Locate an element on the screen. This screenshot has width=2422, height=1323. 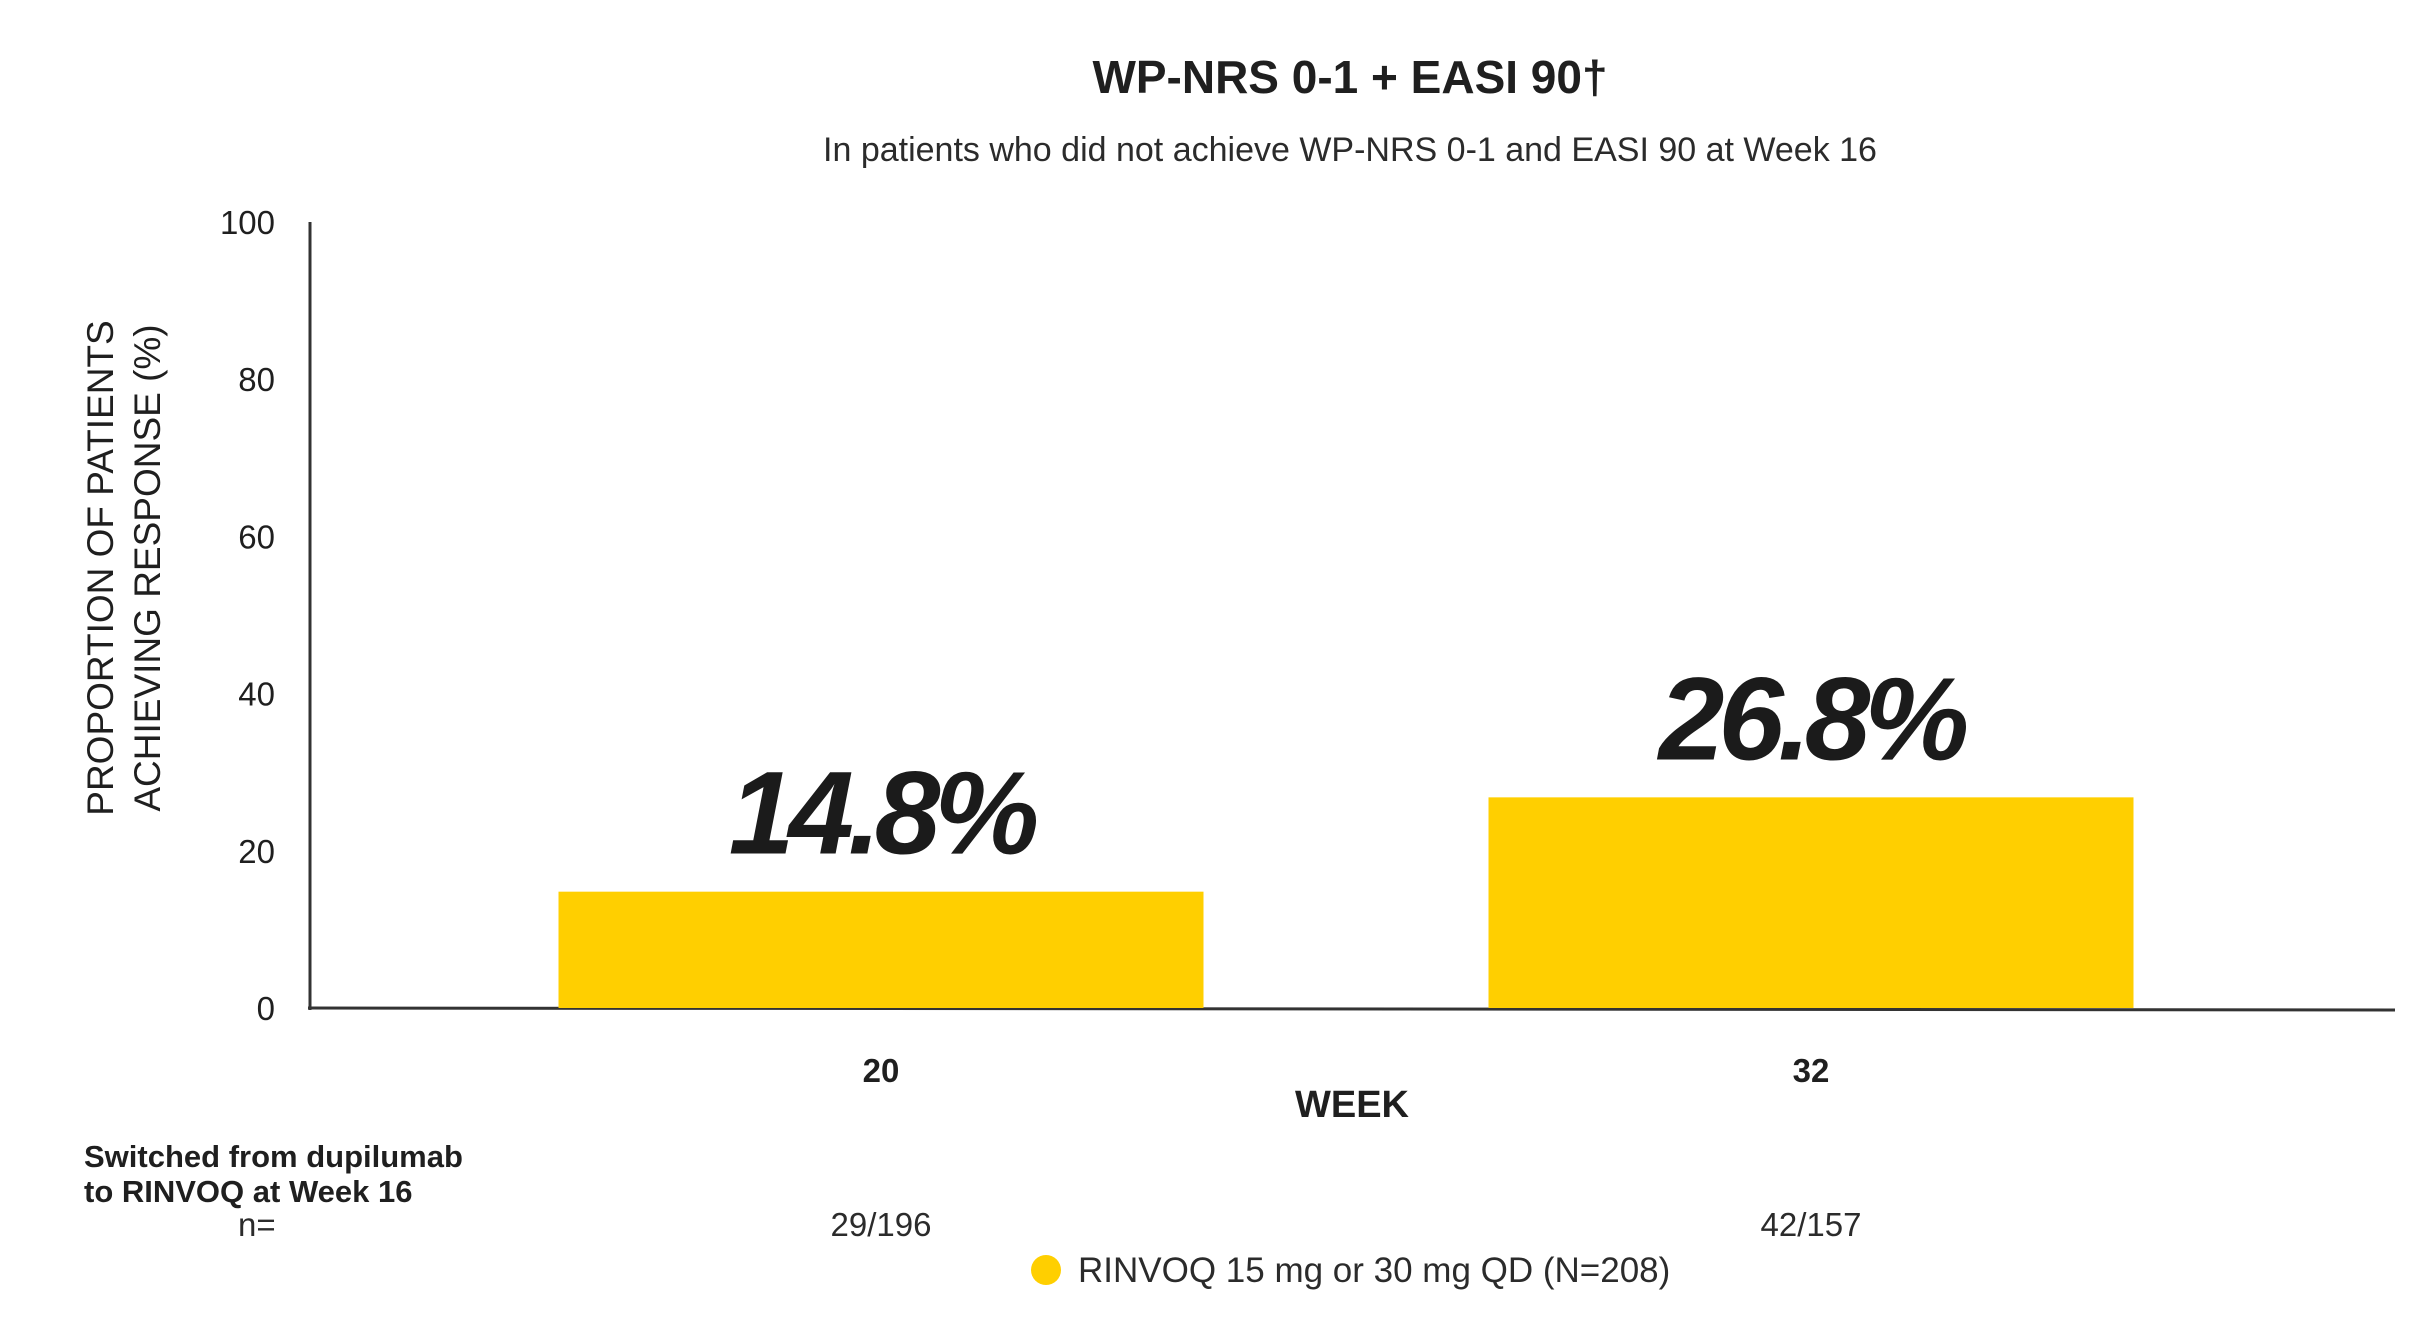
legend: RINVOQ 15 mg or 30 mg QD (N=208) is located at coordinates (1350, 1270).